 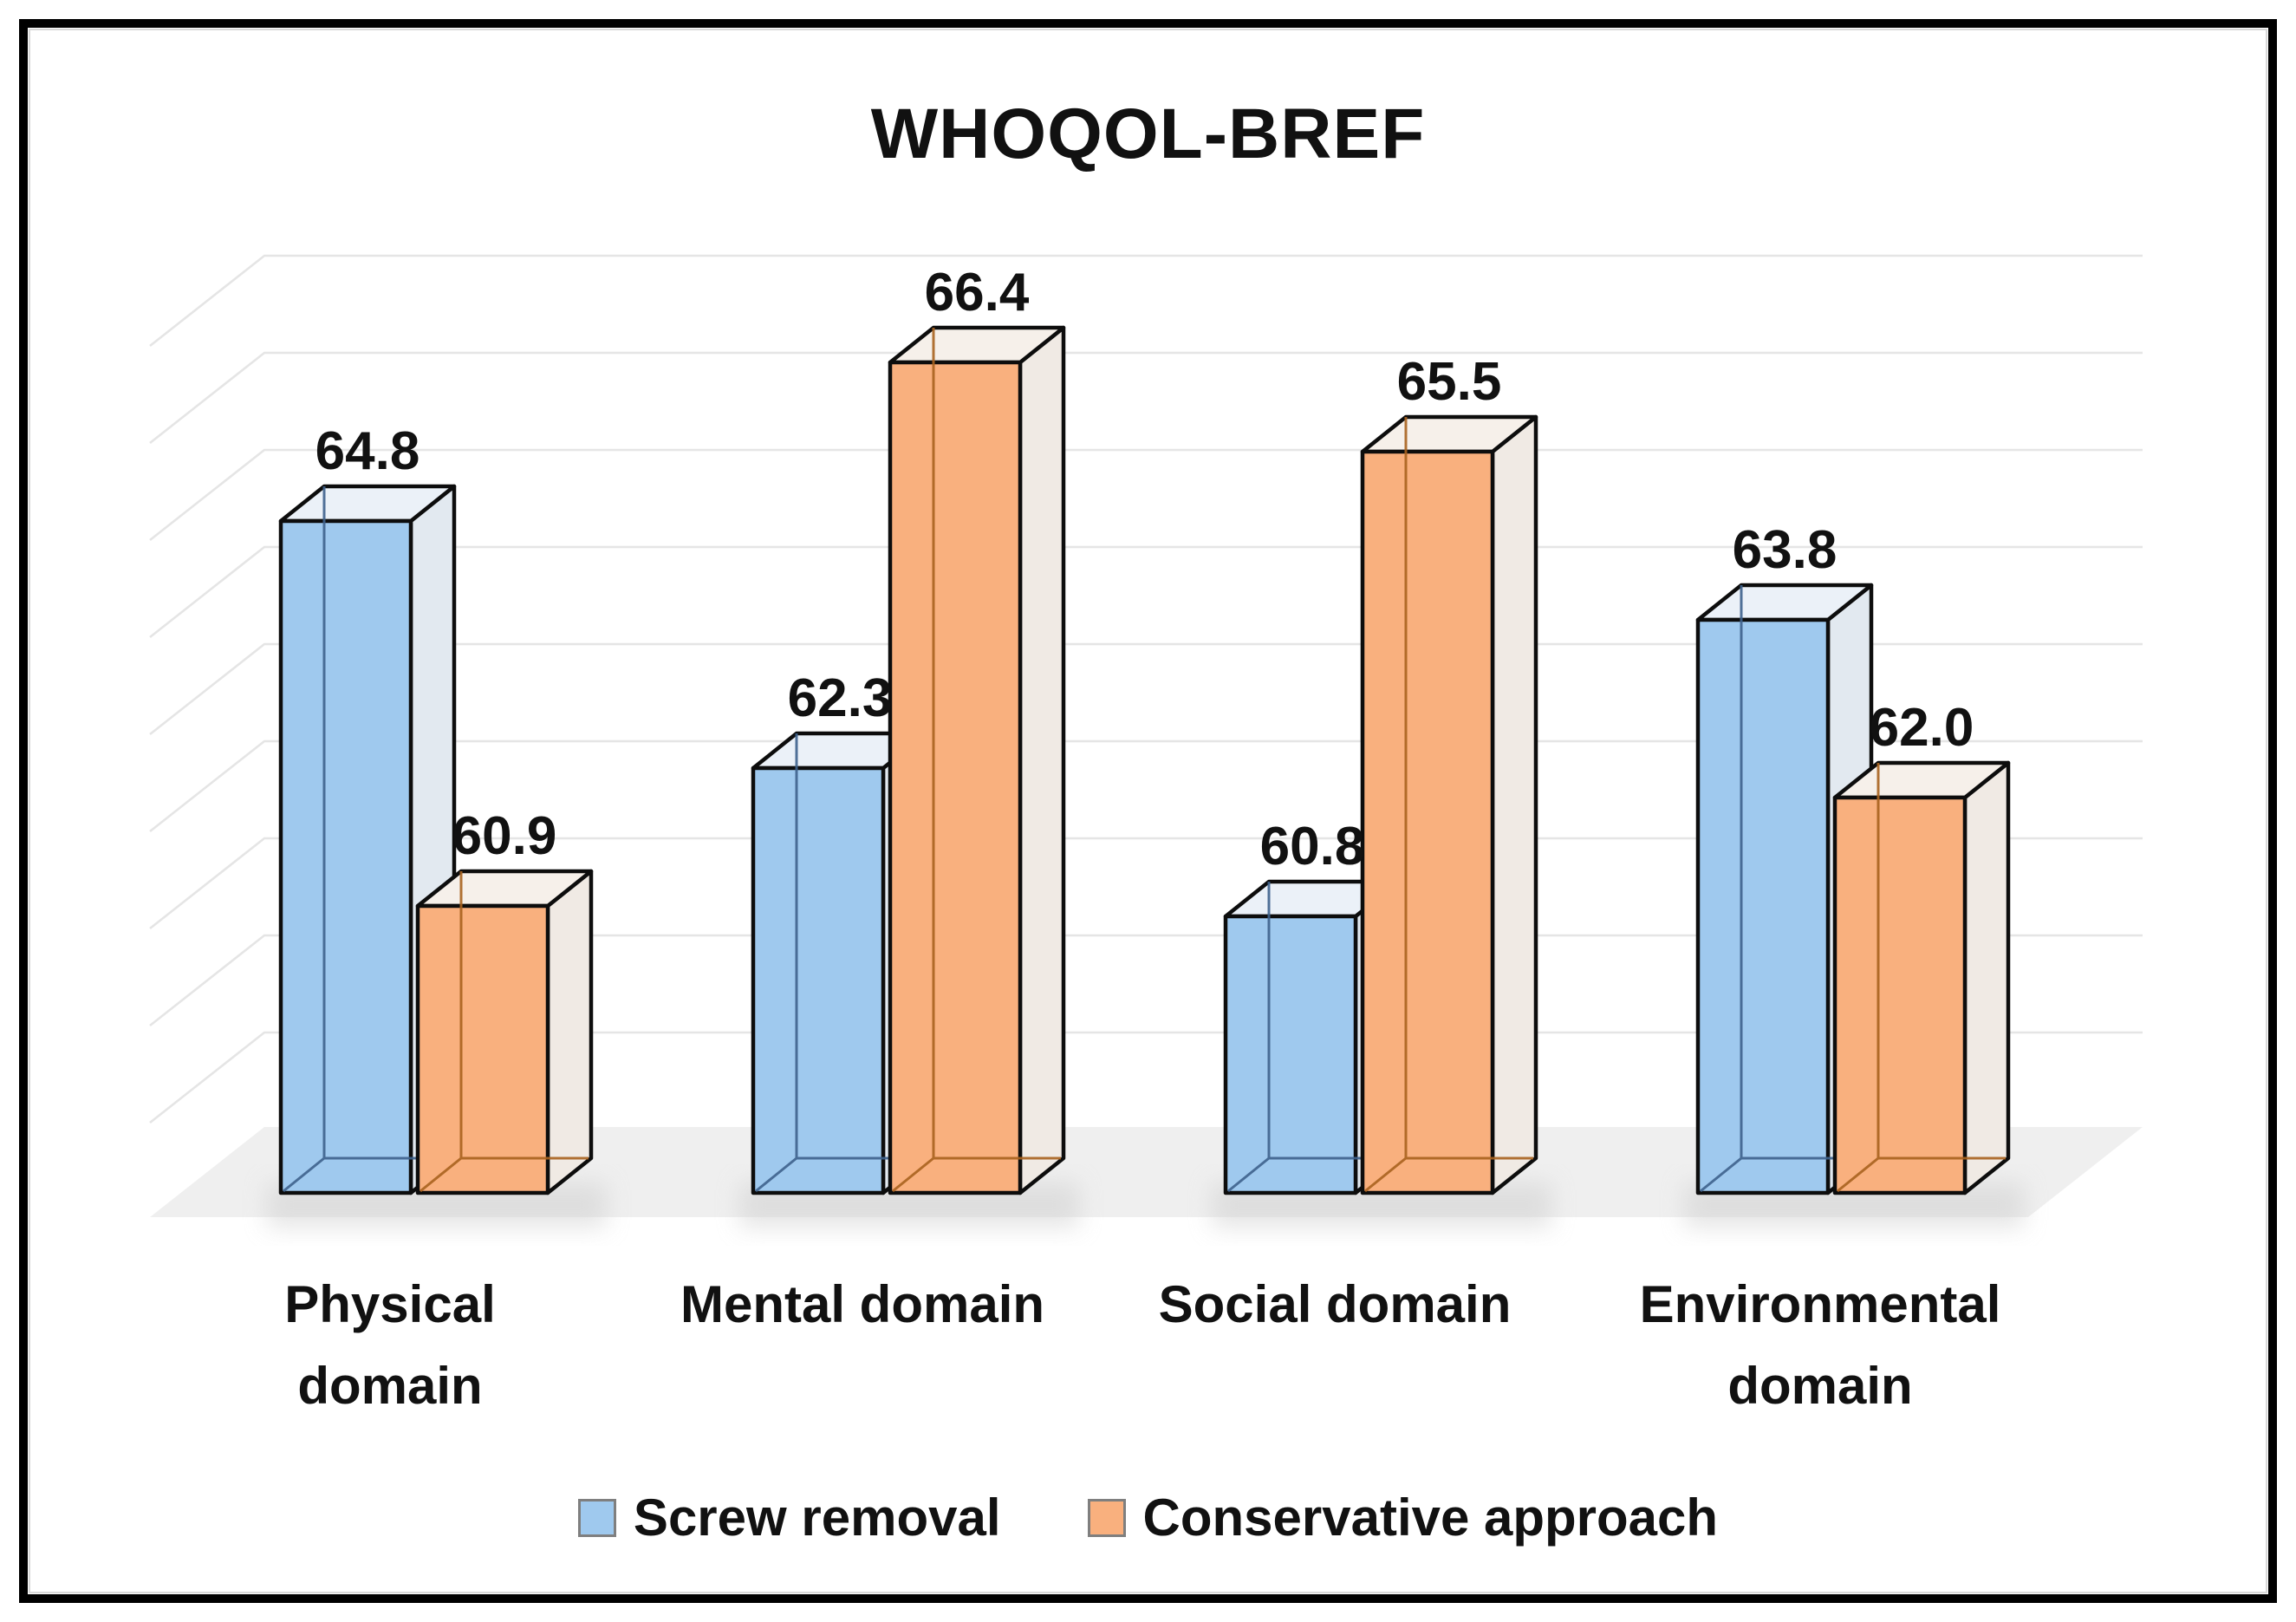 What do you see at coordinates (1922, 728) in the screenshot?
I see `value-label: 62.0` at bounding box center [1922, 728].